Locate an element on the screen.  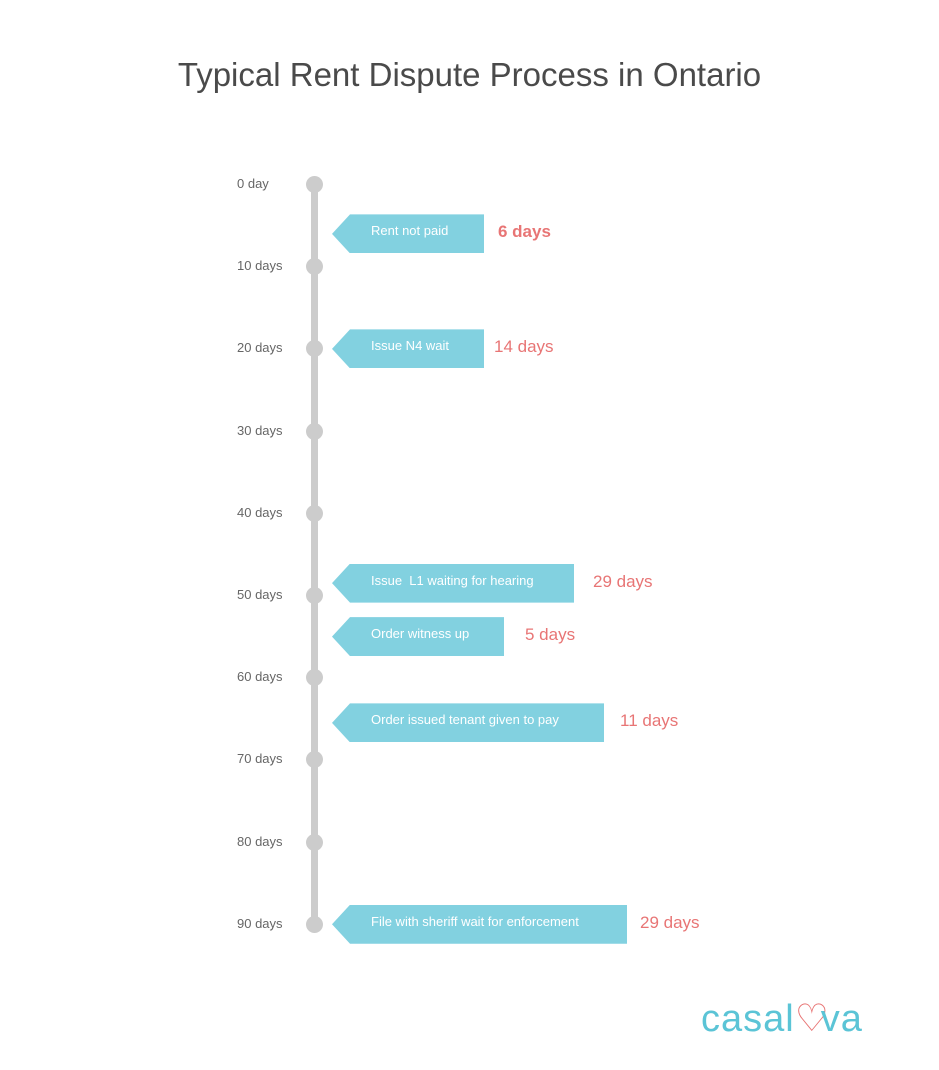
event-label: Issue L1 waiting for hearing is located at coordinates (452, 580).